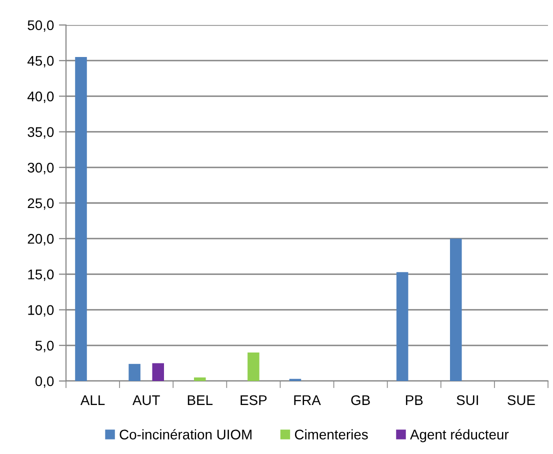 This screenshot has height=454, width=553. What do you see at coordinates (253, 400) in the screenshot?
I see `x-tick-label: ESP` at bounding box center [253, 400].